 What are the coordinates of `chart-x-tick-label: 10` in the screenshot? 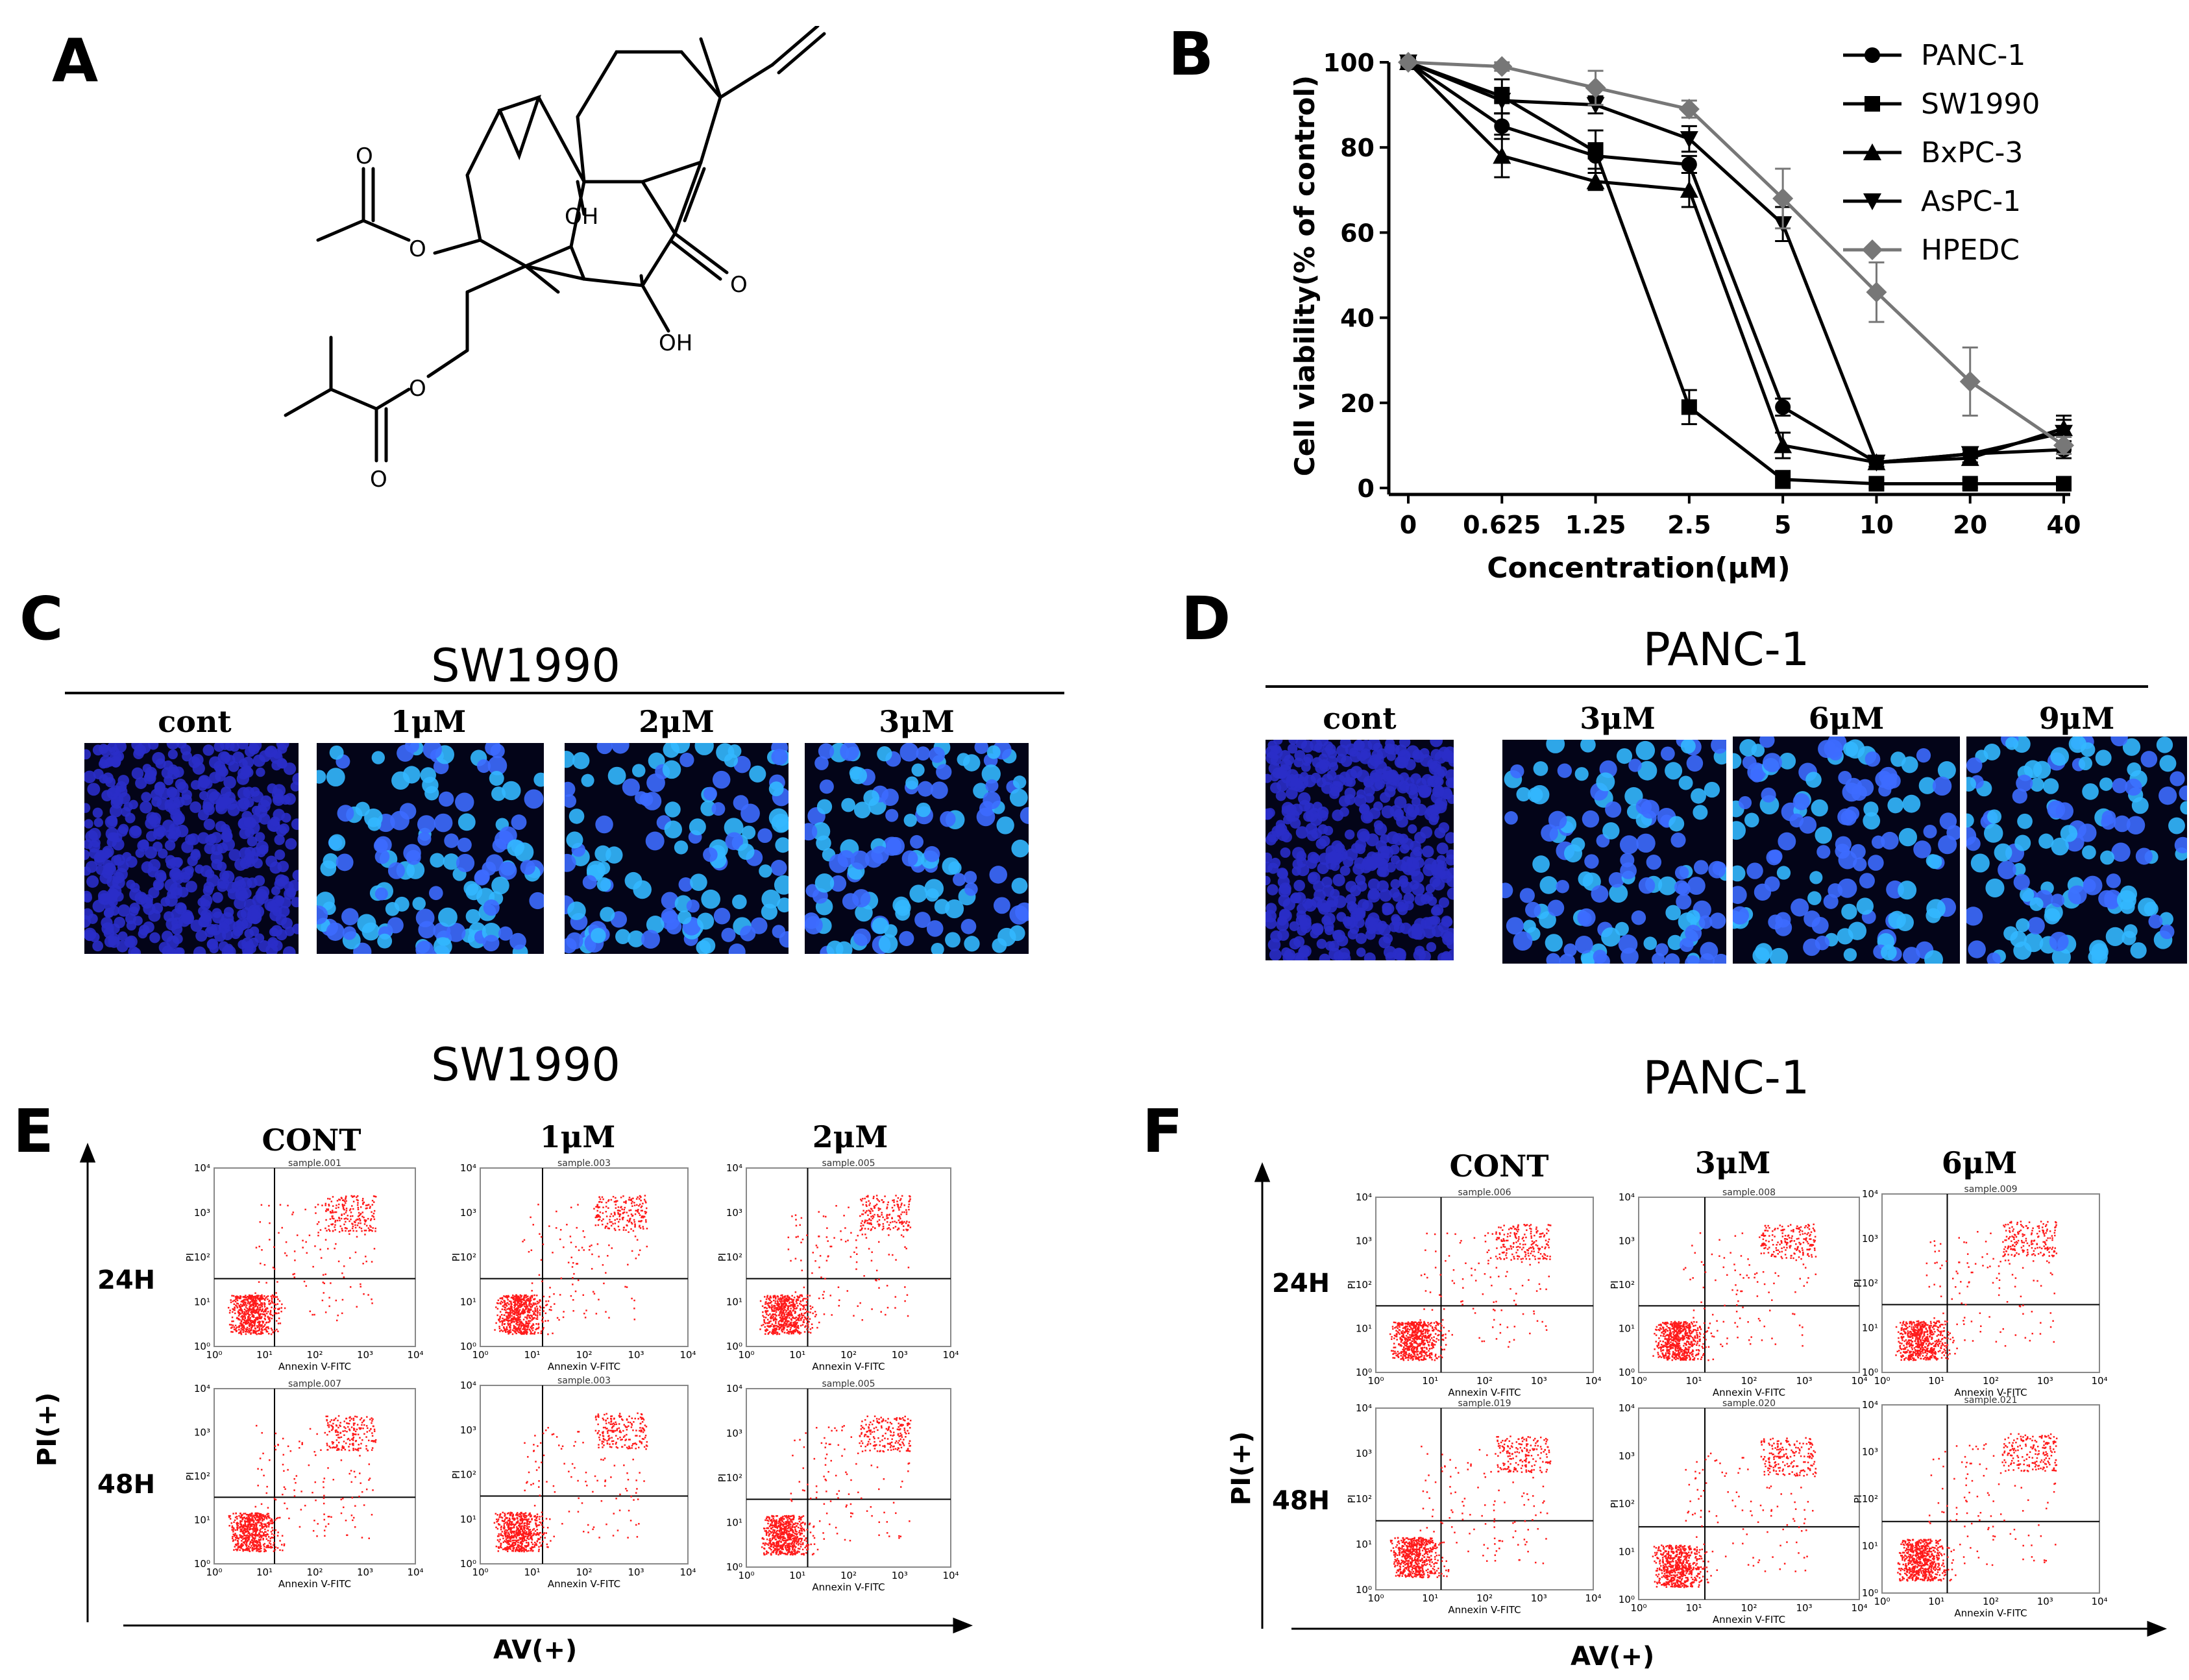 It's located at (1877, 525).